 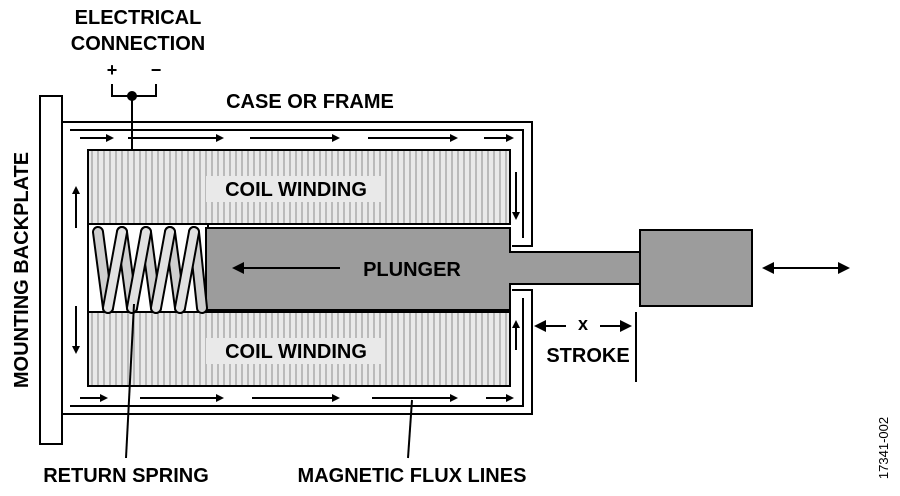 What do you see at coordinates (138, 18) in the screenshot?
I see `electrical-label-line1: ELECTRICAL` at bounding box center [138, 18].